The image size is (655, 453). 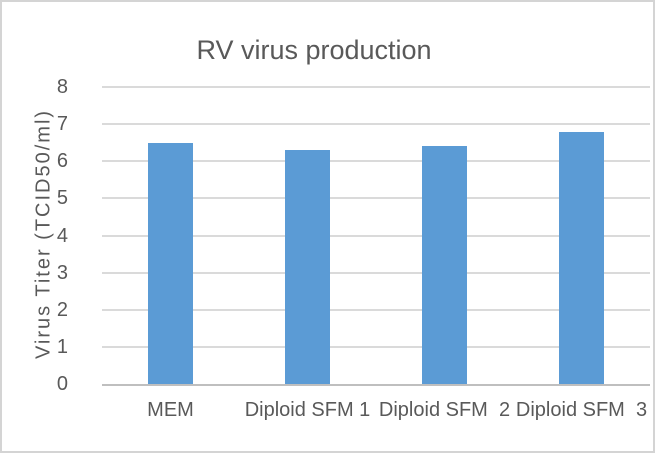 I want to click on y-tick-label: 7, so click(x=62, y=124).